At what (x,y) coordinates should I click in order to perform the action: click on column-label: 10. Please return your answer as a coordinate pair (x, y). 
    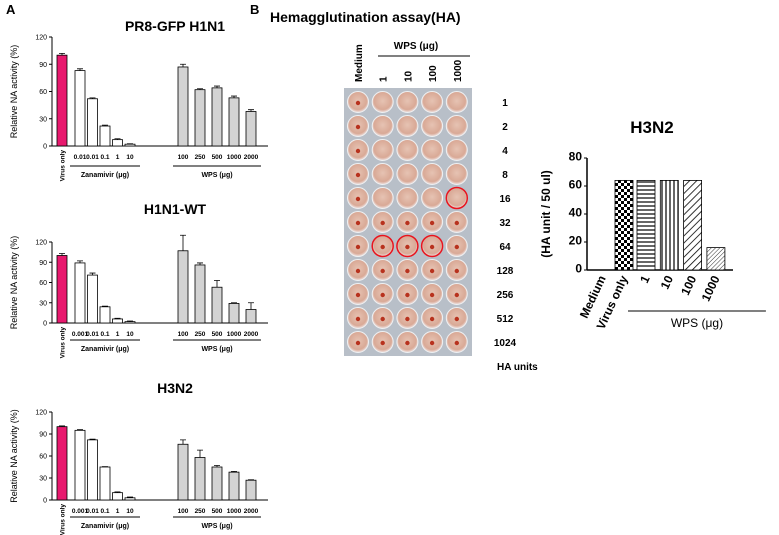
    Looking at the image, I should click on (408, 76).